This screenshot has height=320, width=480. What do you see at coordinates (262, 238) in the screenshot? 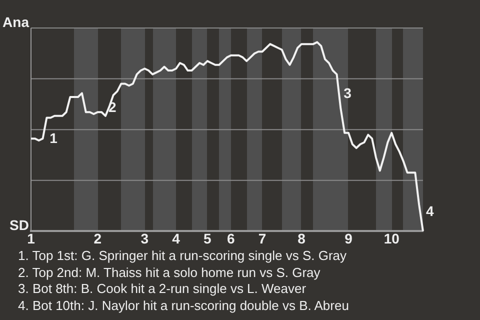
I see `x-tick-label: 7` at bounding box center [262, 238].